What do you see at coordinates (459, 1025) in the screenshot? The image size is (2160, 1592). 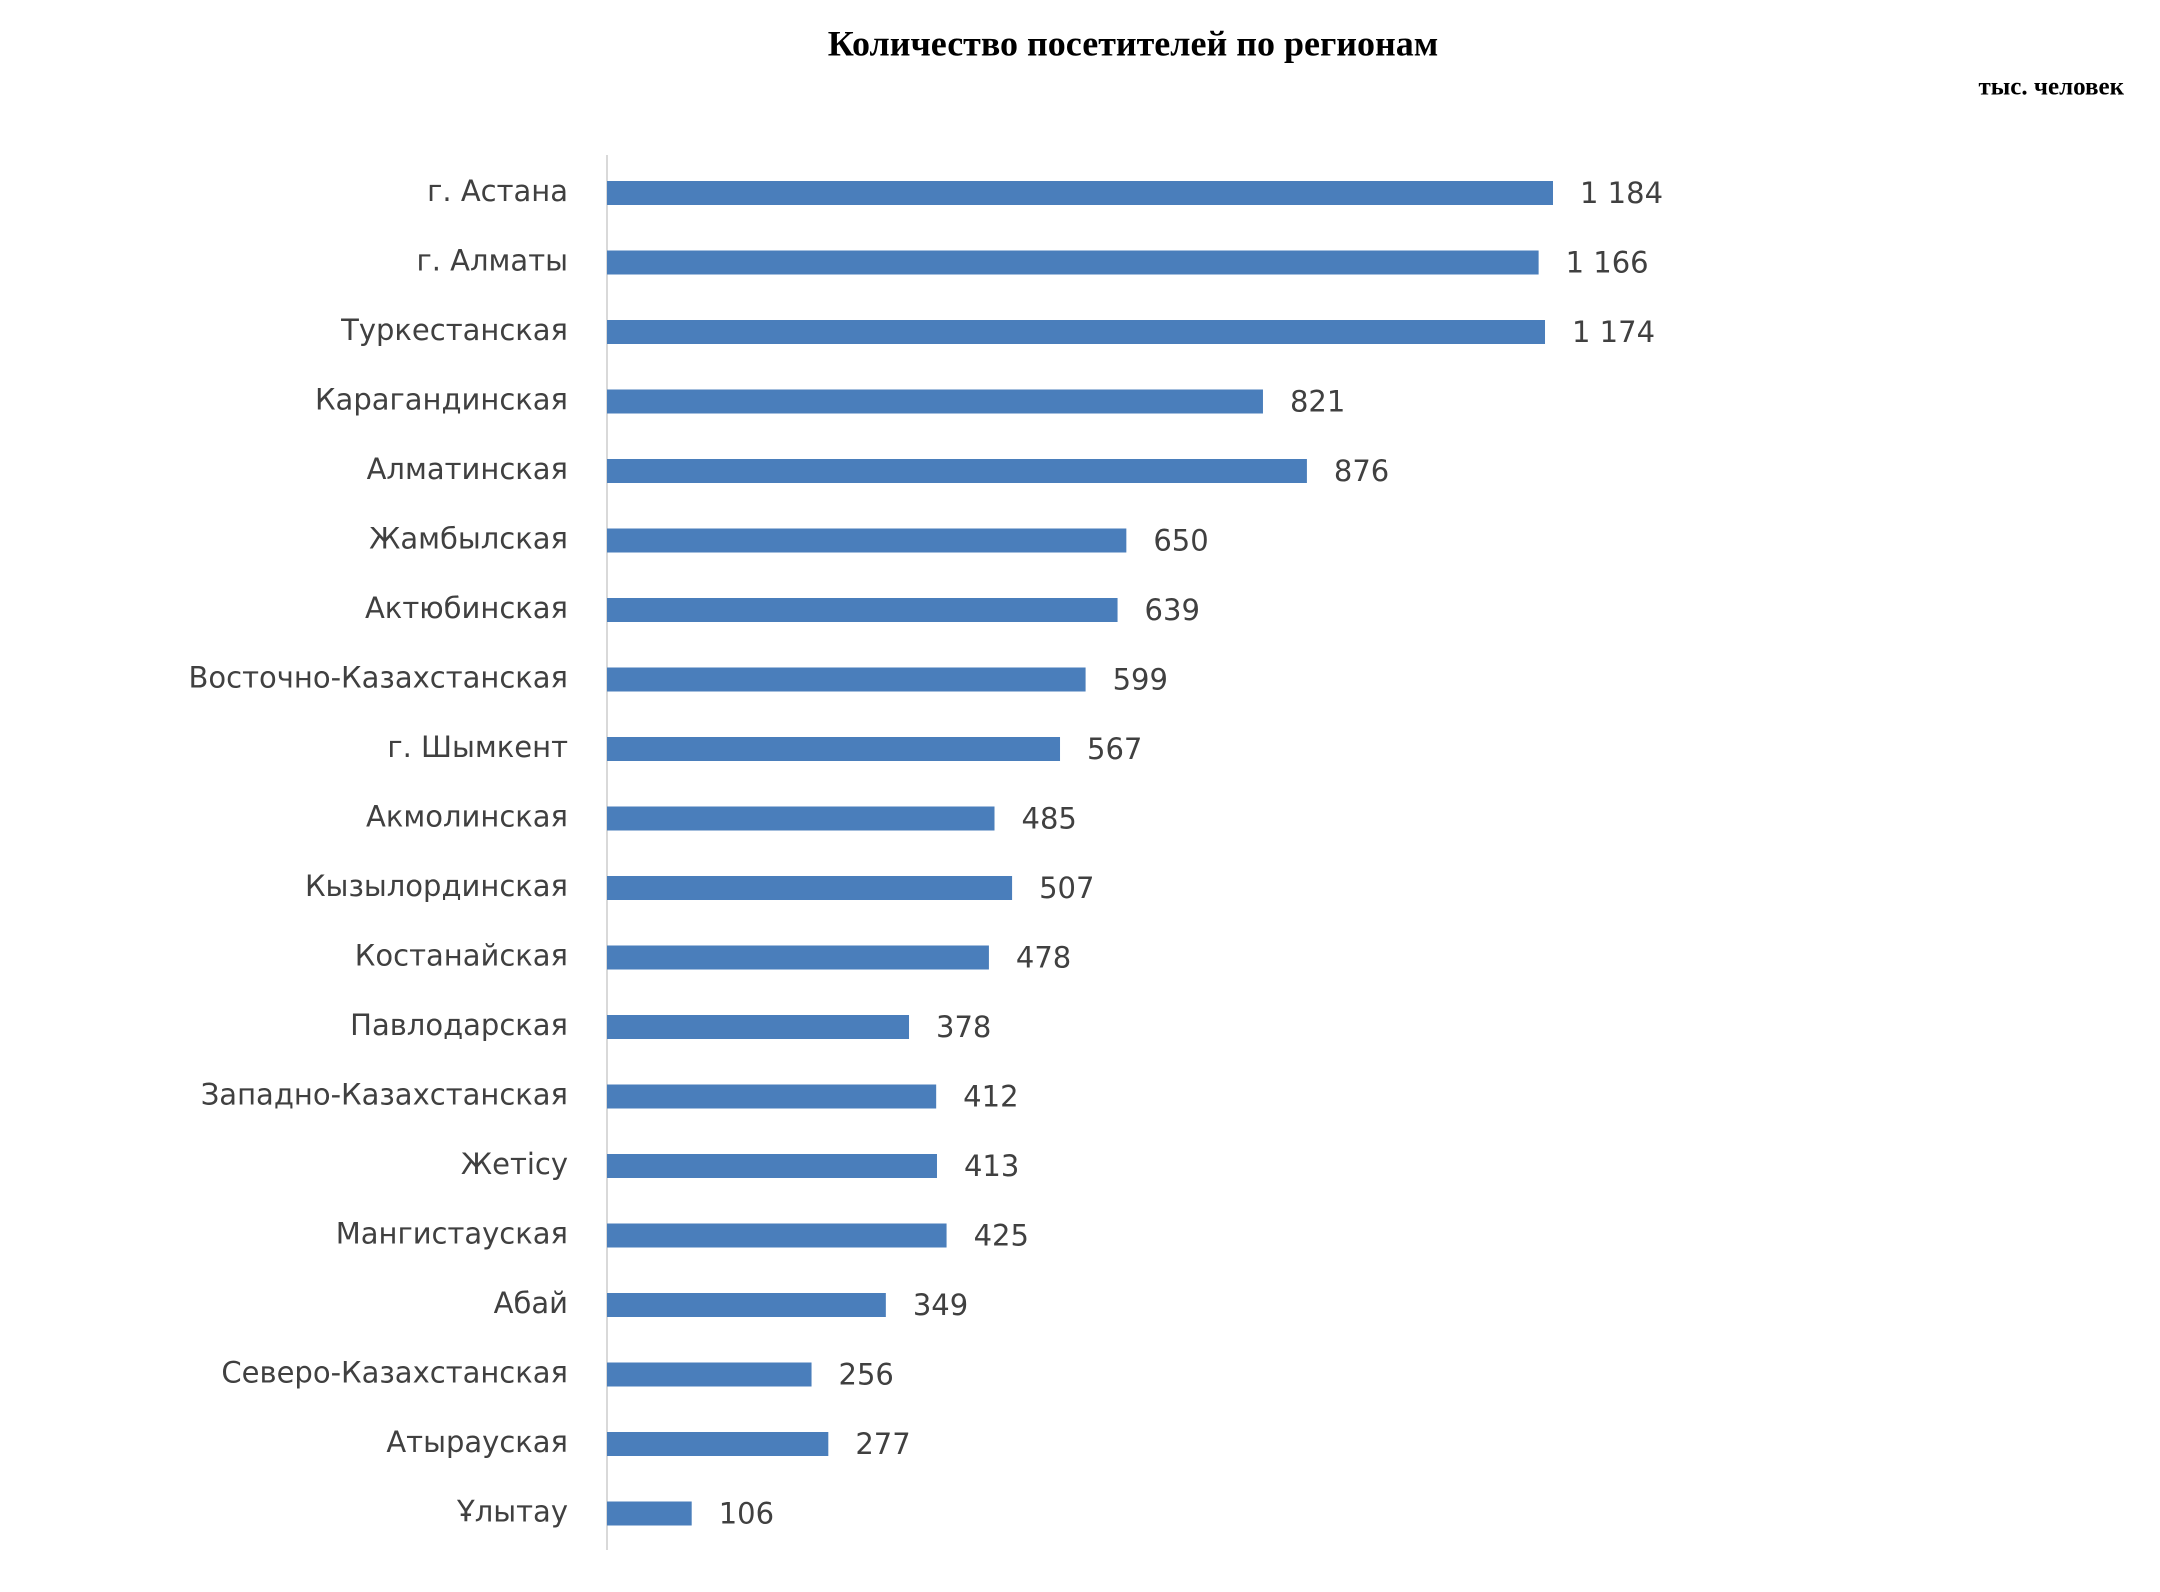 I see `category-label: Павлодарская` at bounding box center [459, 1025].